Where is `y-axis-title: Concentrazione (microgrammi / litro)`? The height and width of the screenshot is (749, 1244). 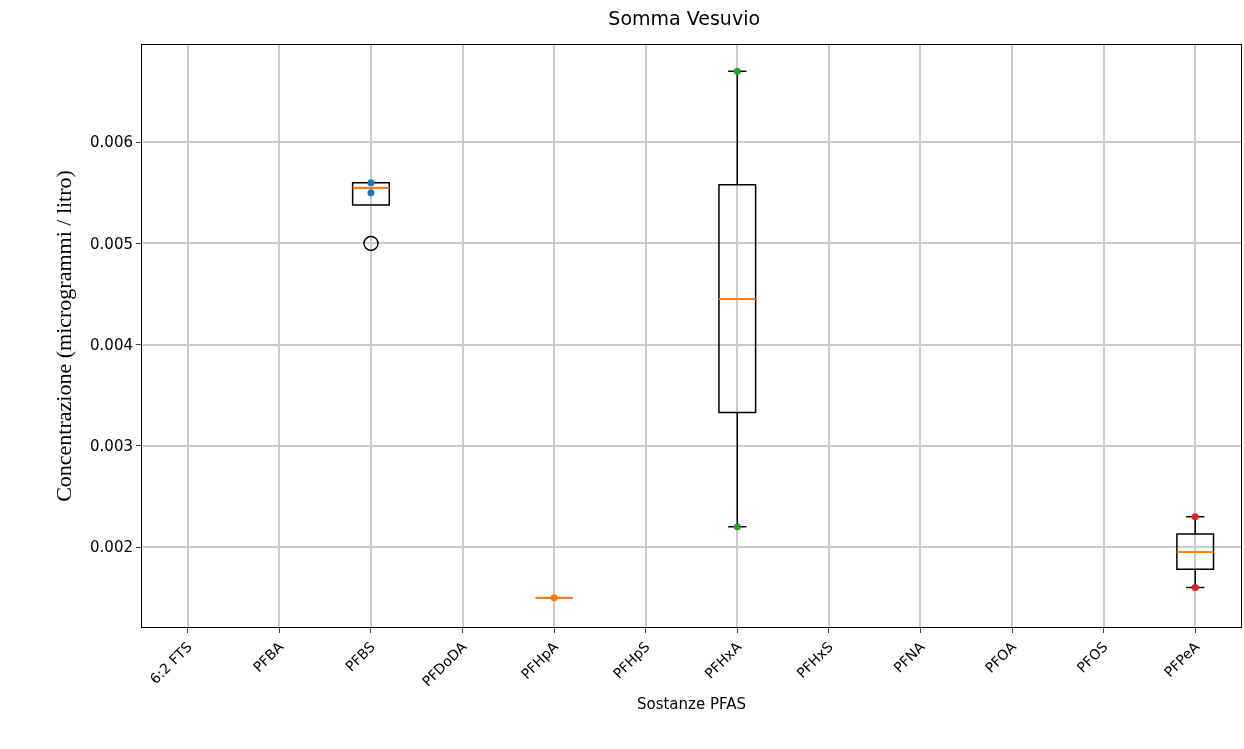
y-axis-title: Concentrazione (microgrammi / litro) is located at coordinates (63, 336).